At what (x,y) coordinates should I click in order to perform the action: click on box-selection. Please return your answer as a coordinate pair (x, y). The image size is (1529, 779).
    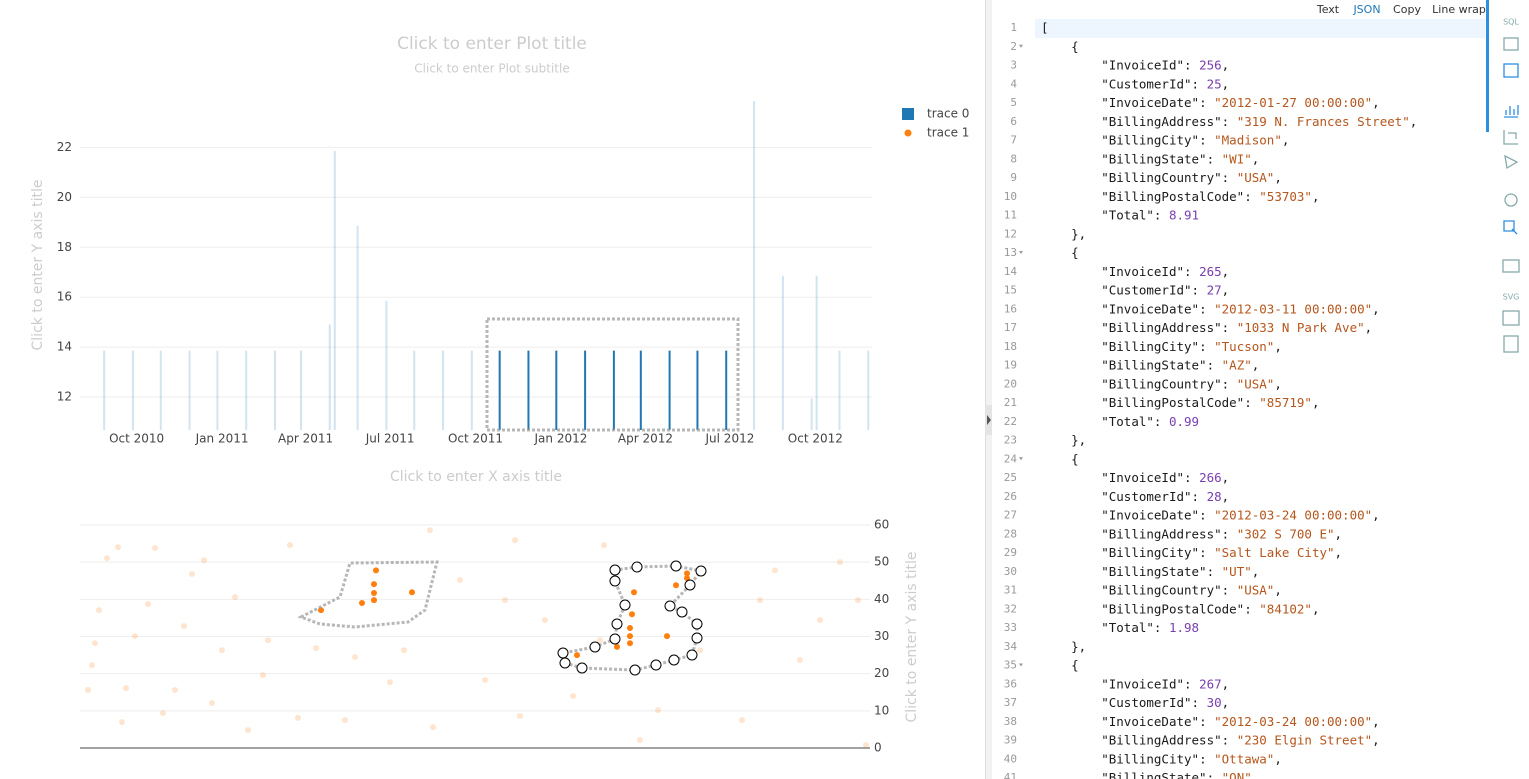
    Looking at the image, I should click on (612, 374).